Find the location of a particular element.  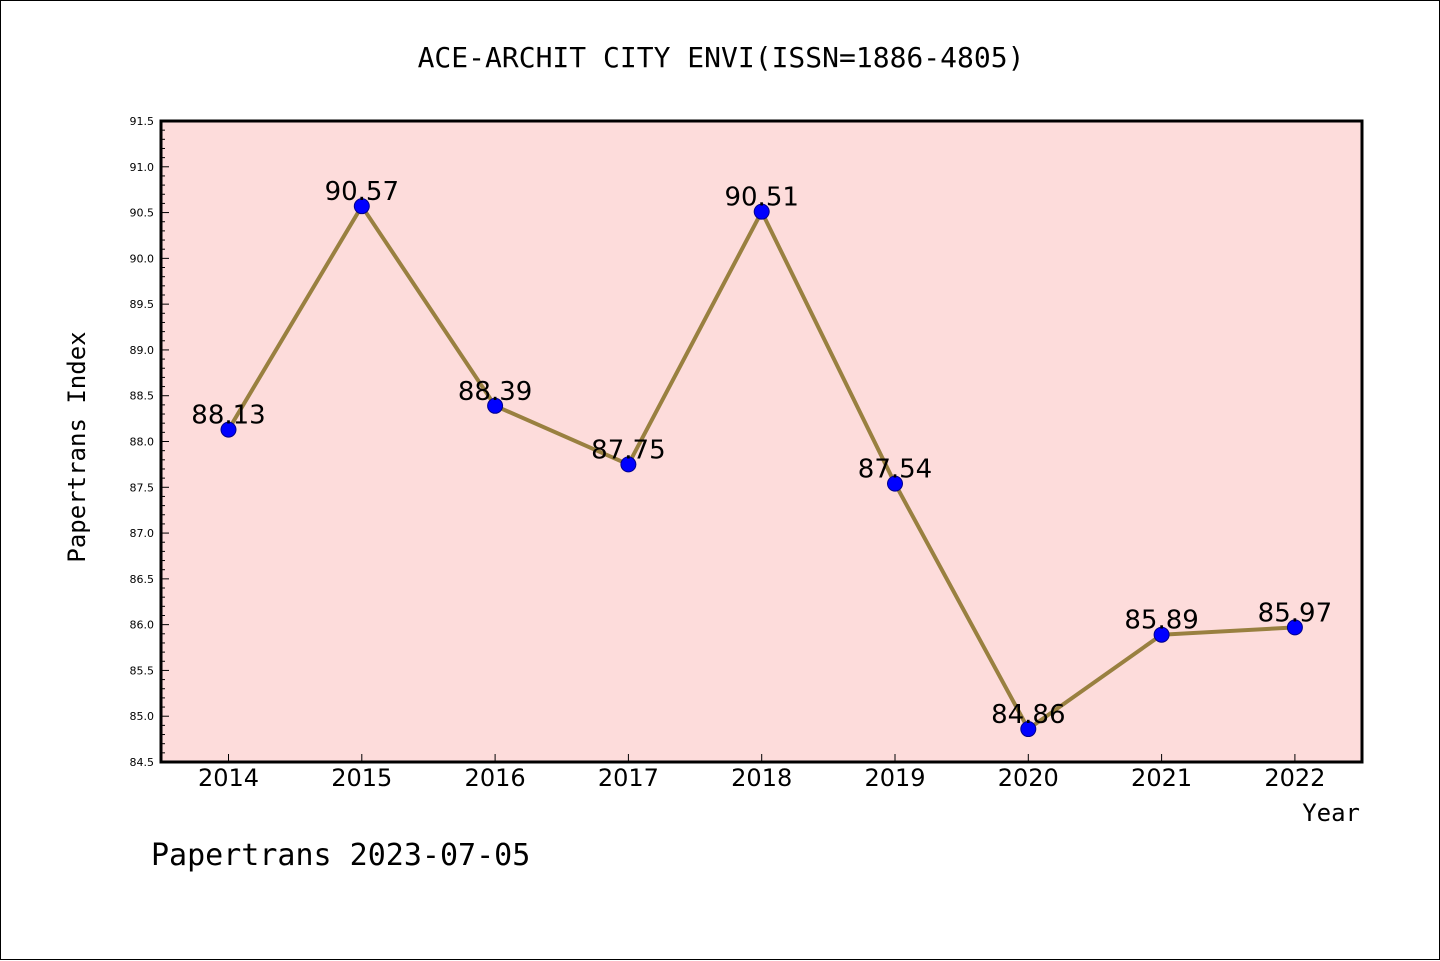

y-tick-label: 87.0 is located at coordinates (142, 533).